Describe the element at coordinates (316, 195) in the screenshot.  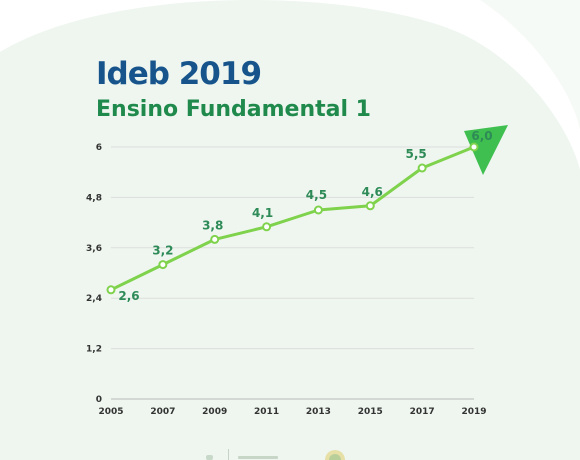
I see `data-label: 4,5` at that location.